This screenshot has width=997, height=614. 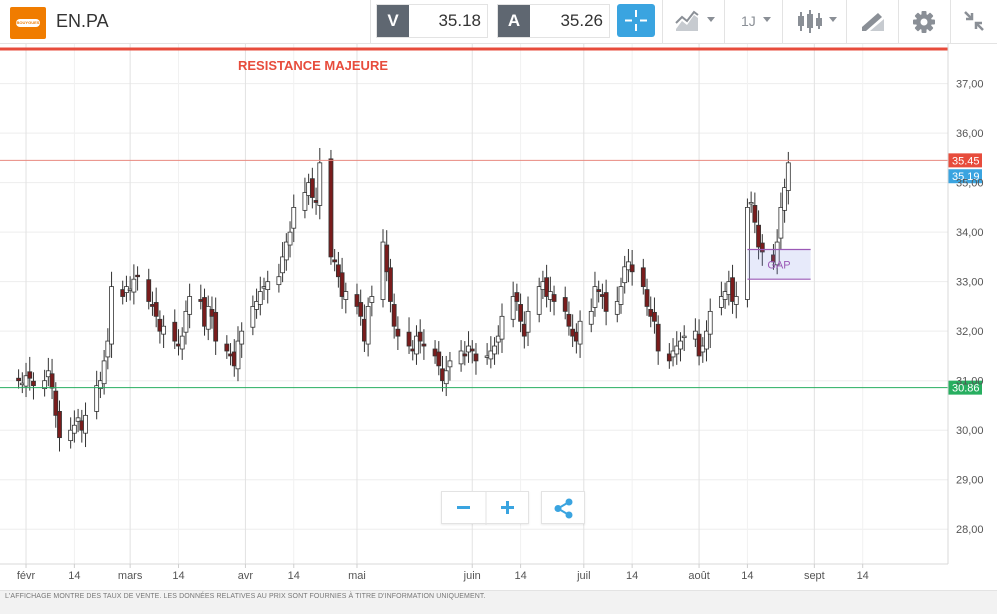 What do you see at coordinates (432, 21) in the screenshot?
I see `bid-price-box: V 35.18` at bounding box center [432, 21].